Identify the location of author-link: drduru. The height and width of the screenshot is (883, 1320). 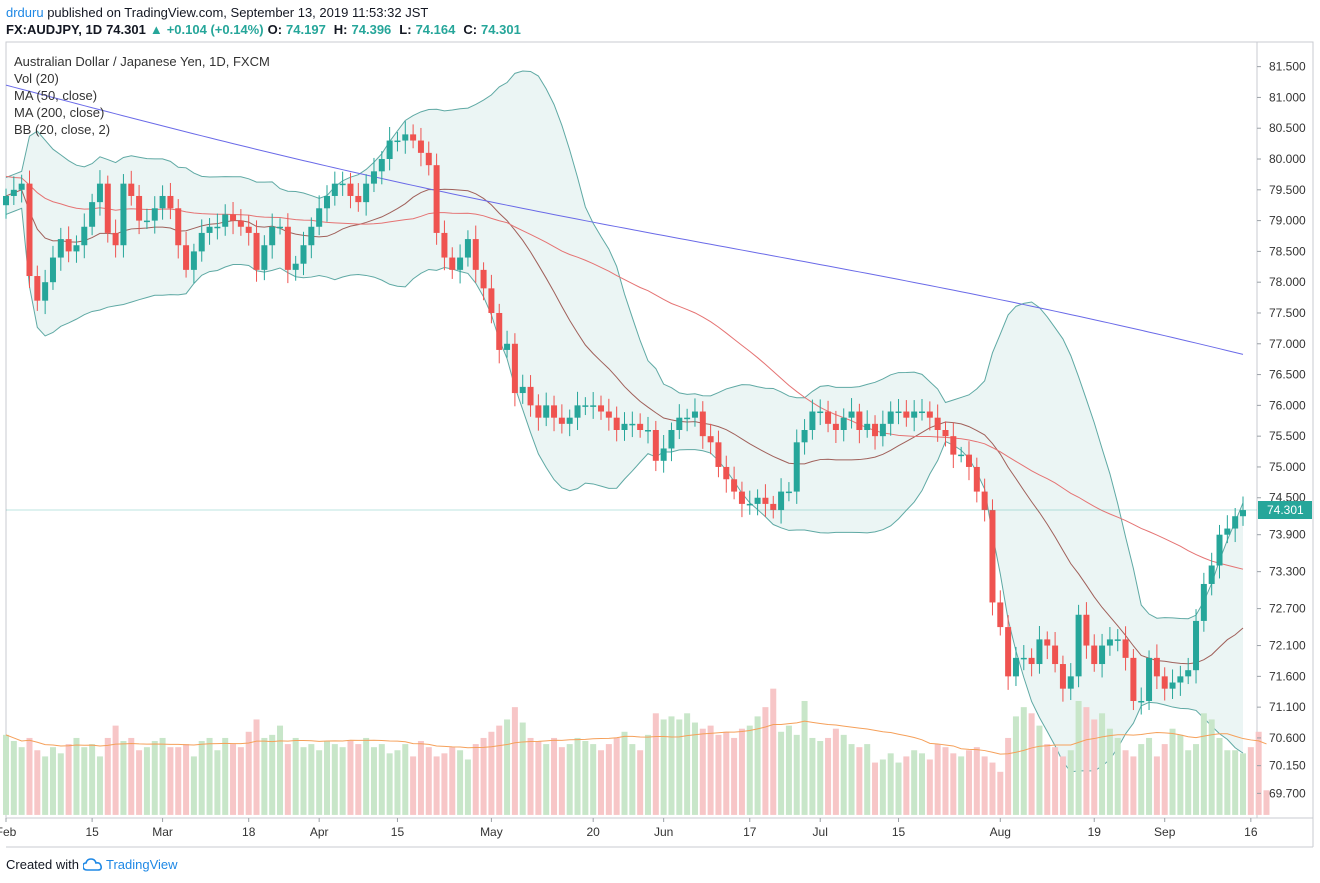
(25, 12).